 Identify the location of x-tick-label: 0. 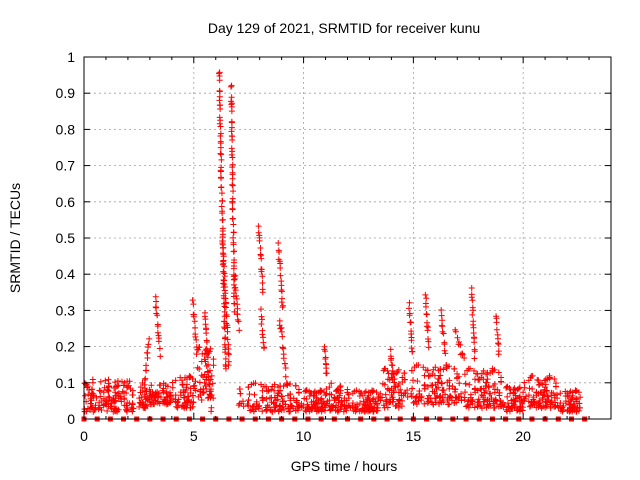
(84, 436).